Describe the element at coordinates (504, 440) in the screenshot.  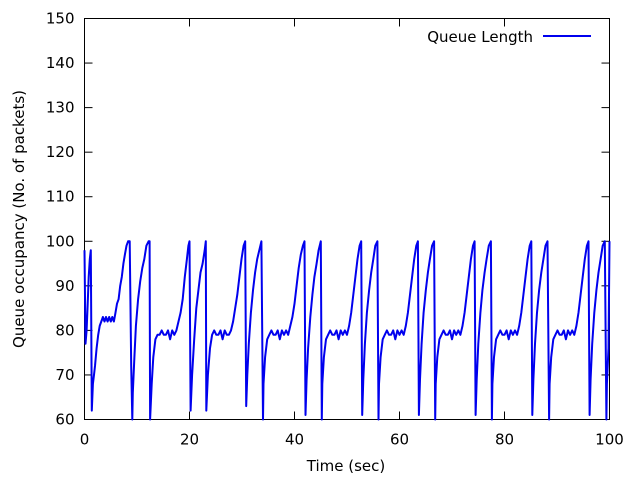
I see `x-tick-label: 80` at that location.